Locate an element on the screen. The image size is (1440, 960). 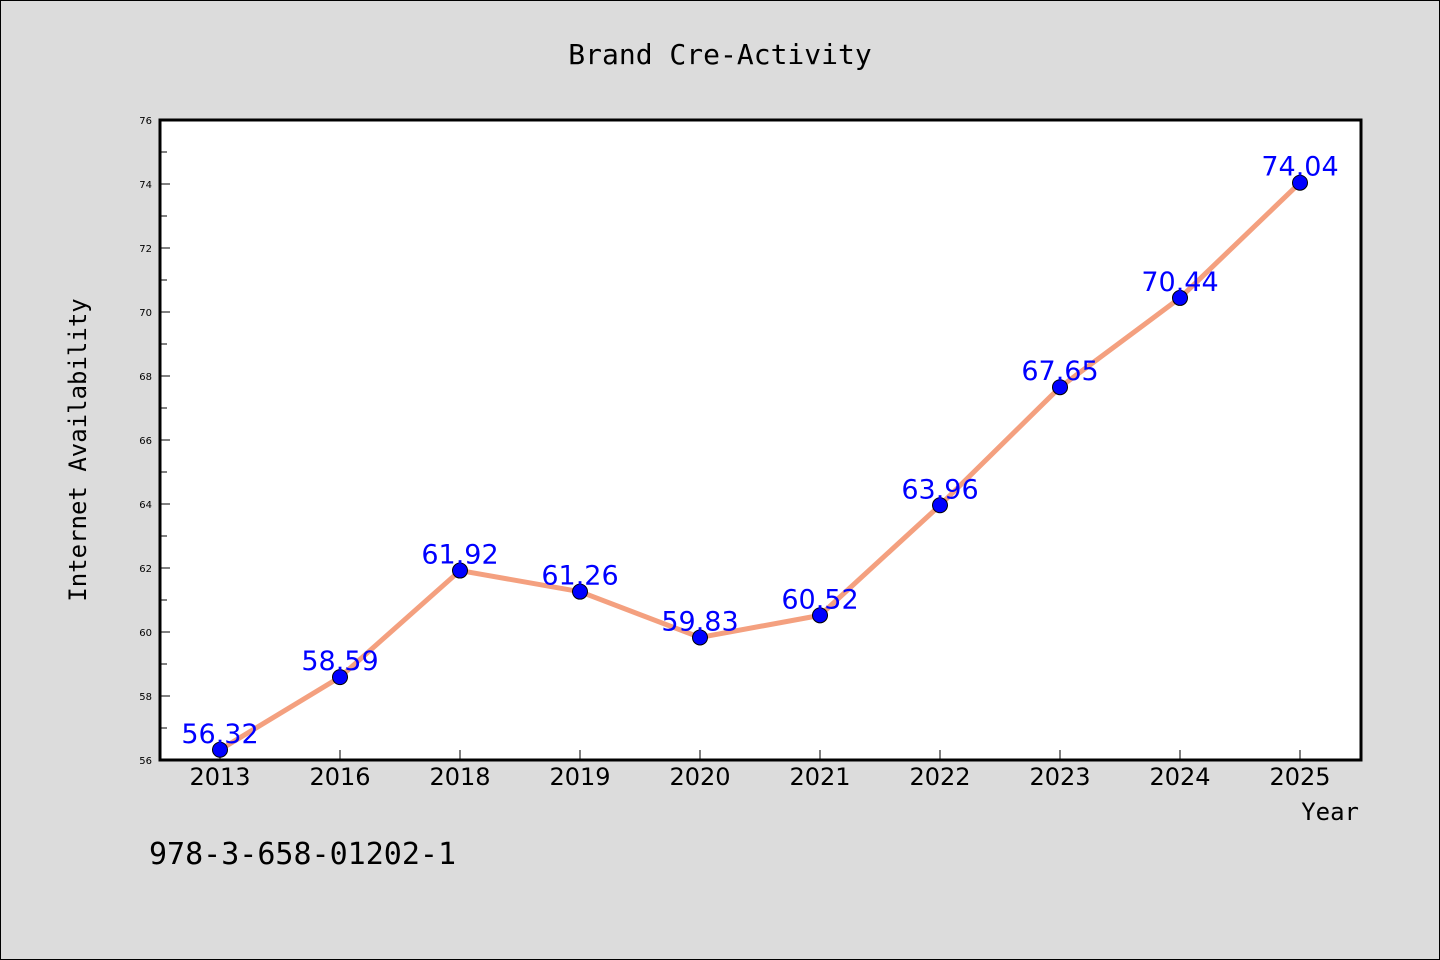
data-label: 61.92 is located at coordinates (459, 555).